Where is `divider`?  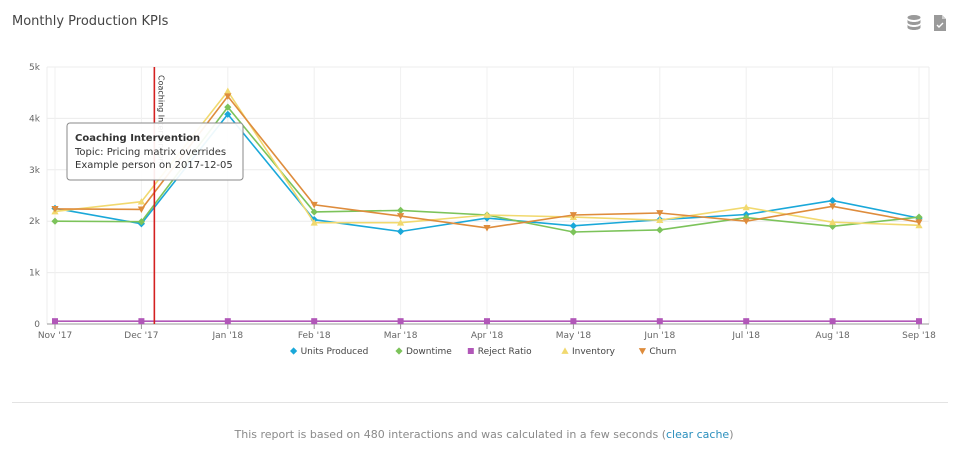 divider is located at coordinates (480, 402).